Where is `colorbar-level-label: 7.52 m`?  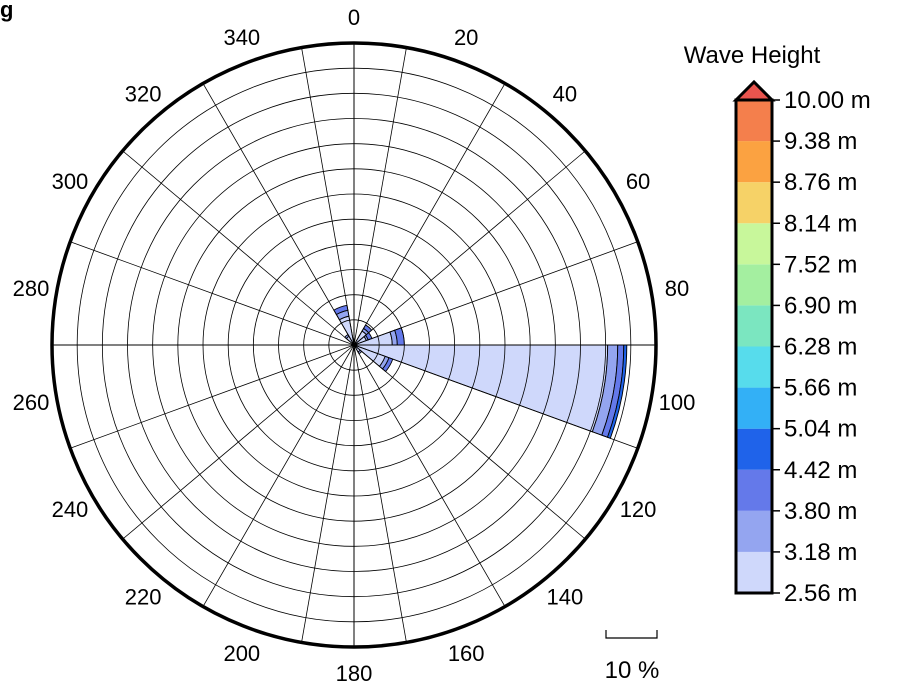
colorbar-level-label: 7.52 m is located at coordinates (820, 264).